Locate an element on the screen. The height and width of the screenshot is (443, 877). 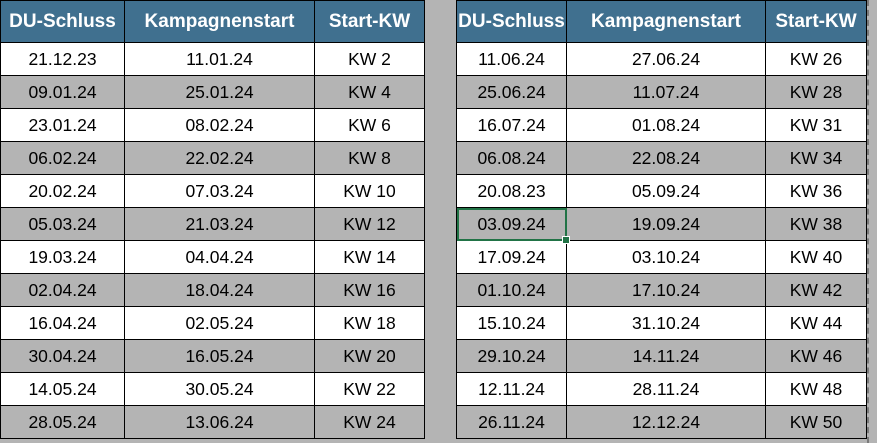
cell: 29.10.24 is located at coordinates (511, 356).